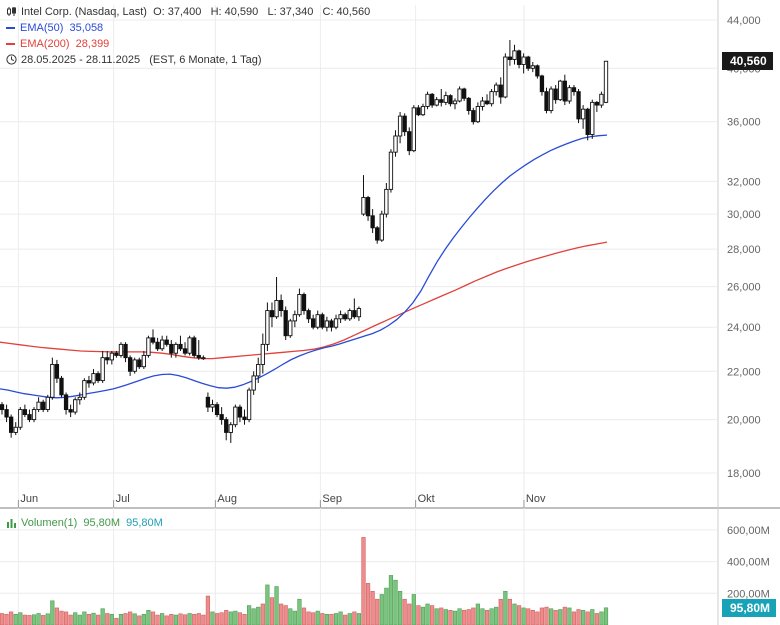  I want to click on price-tick-label: 30,000, so click(744, 215).